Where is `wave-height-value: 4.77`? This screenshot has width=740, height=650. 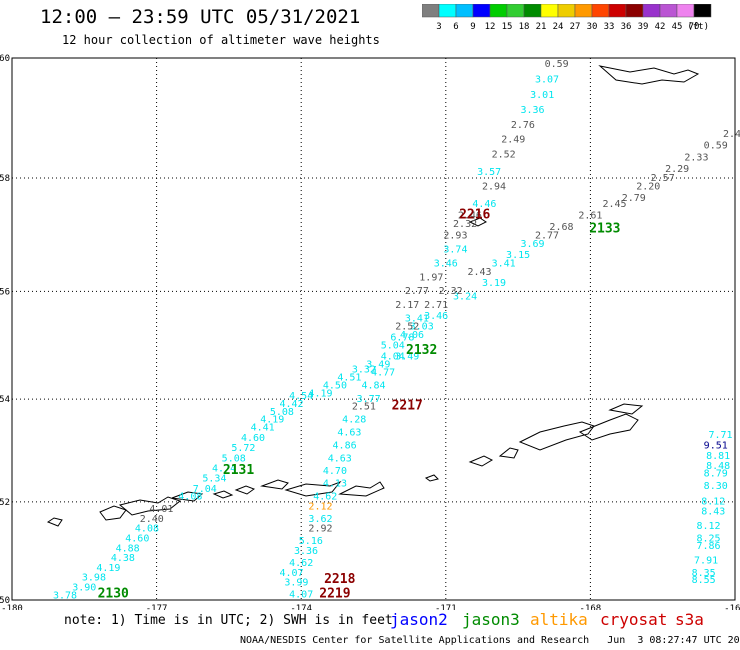 wave-height-value: 4.77 is located at coordinates (383, 372).